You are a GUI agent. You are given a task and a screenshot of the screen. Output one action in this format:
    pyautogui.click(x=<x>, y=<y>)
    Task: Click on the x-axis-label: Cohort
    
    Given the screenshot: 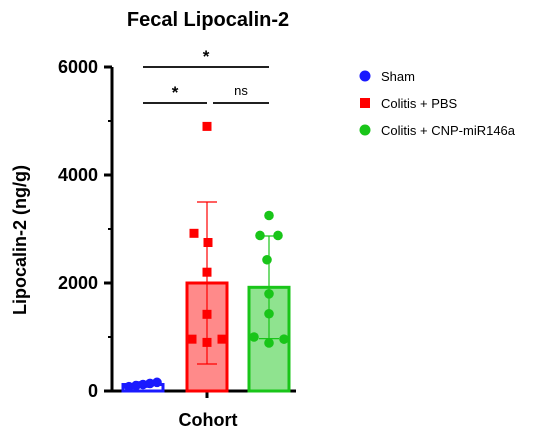 What is the action you would take?
    pyautogui.click(x=208, y=420)
    